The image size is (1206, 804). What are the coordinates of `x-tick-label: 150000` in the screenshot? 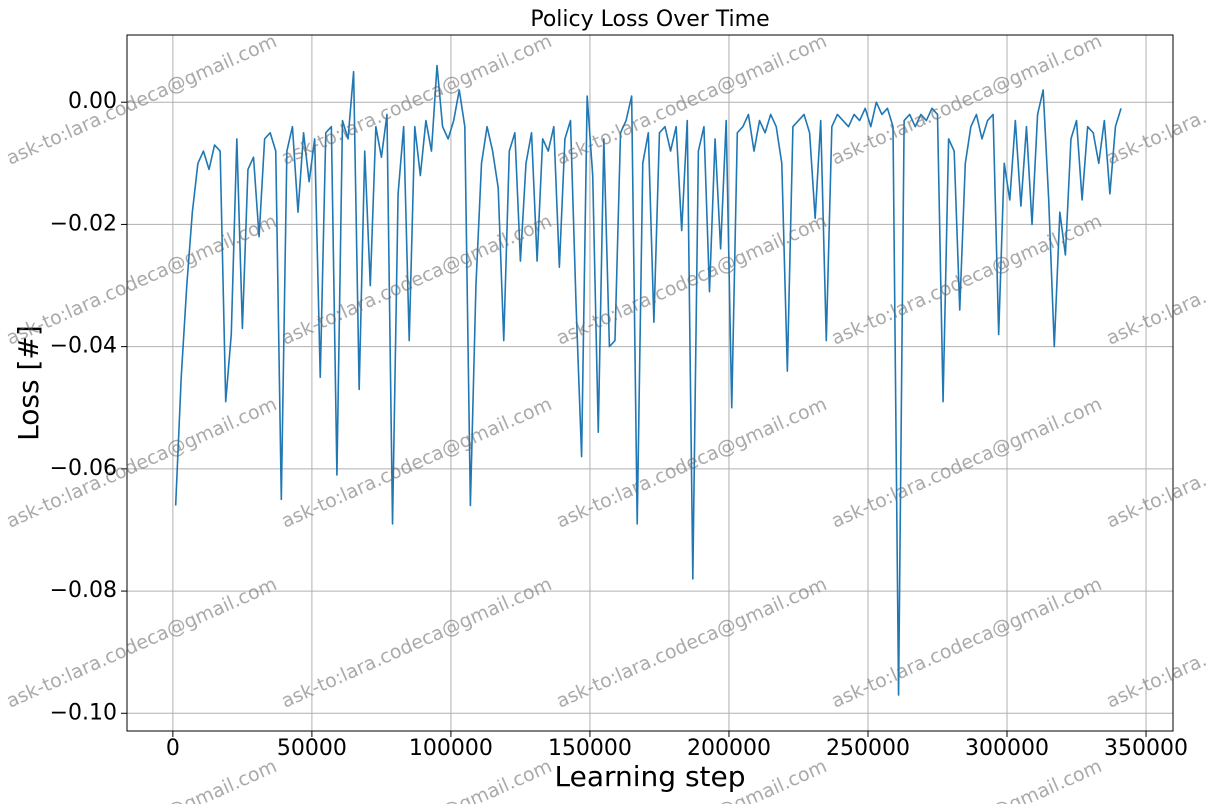 It's located at (590, 748).